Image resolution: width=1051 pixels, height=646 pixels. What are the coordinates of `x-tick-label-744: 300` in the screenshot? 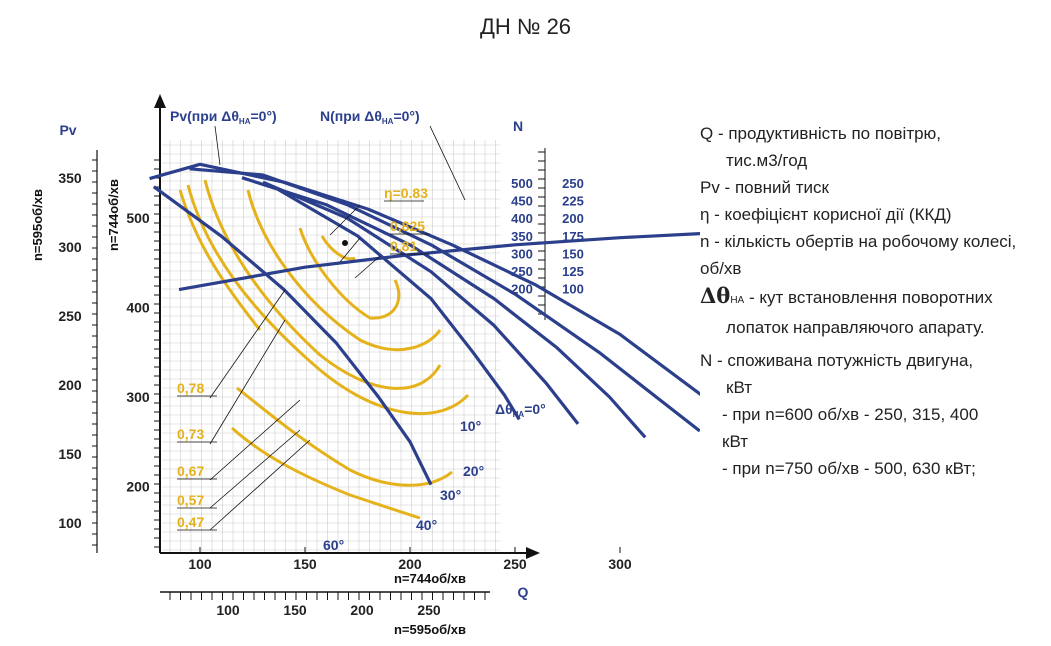 It's located at (620, 564).